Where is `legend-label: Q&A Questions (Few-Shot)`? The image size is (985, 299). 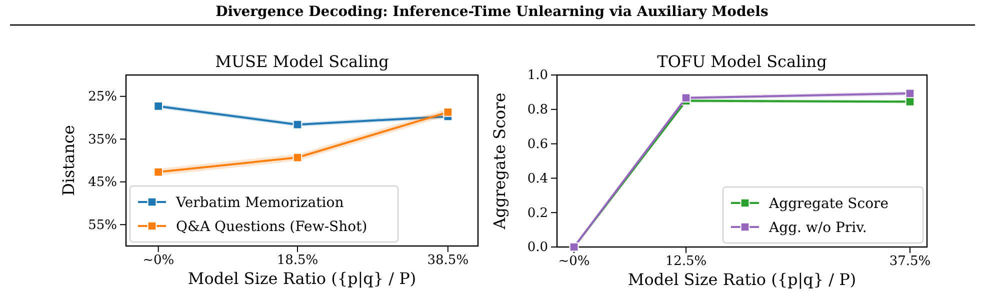 legend-label: Q&A Questions (Few-Shot) is located at coordinates (272, 227).